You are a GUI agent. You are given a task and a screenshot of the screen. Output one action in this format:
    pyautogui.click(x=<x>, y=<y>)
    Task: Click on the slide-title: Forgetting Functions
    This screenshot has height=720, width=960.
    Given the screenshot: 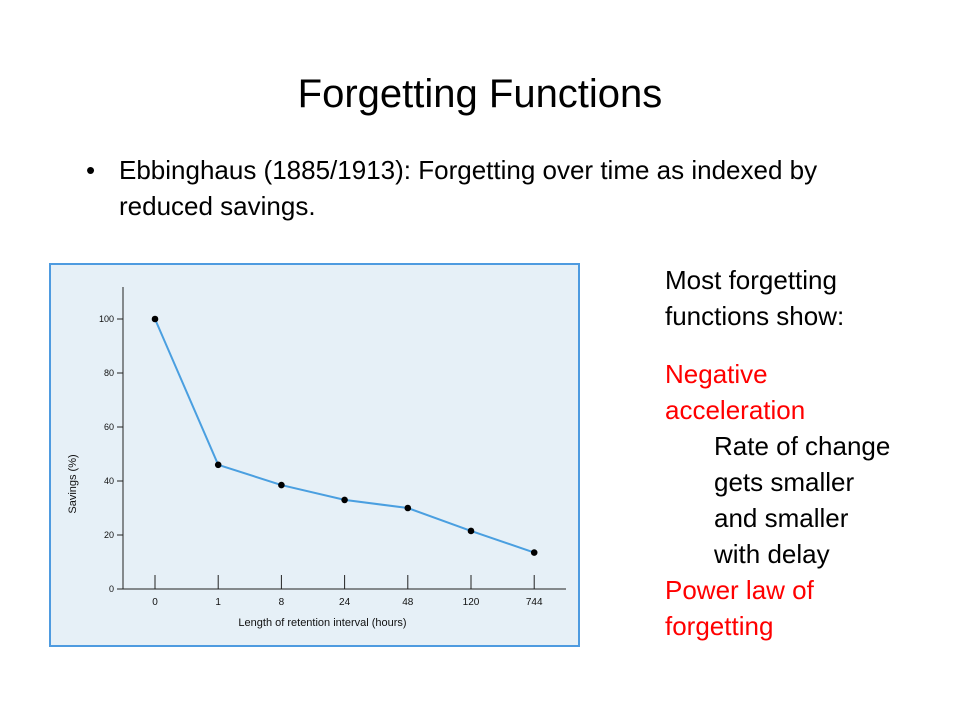 What is the action you would take?
    pyautogui.click(x=480, y=94)
    